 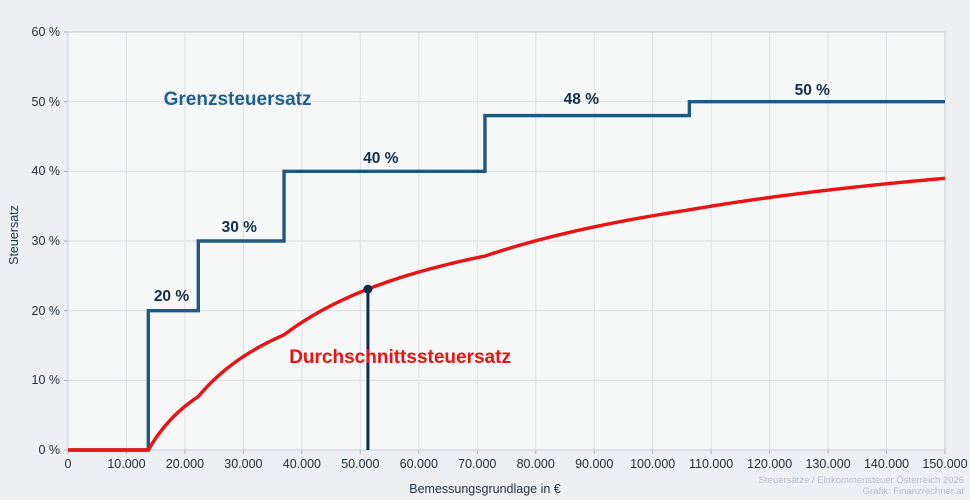 I want to click on annotation-20: 20 %, so click(x=171, y=297).